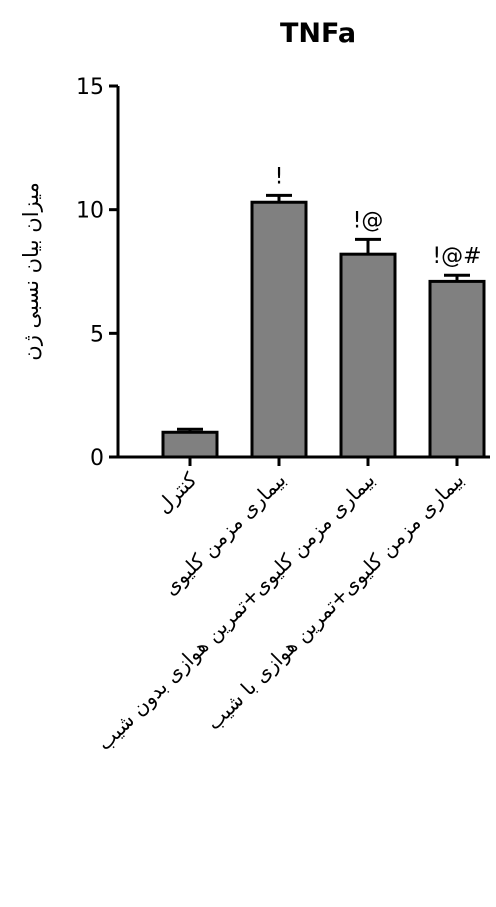 The image size is (496, 907). Describe the element at coordinates (97, 334) in the screenshot. I see `y-tick-label: 5` at that location.